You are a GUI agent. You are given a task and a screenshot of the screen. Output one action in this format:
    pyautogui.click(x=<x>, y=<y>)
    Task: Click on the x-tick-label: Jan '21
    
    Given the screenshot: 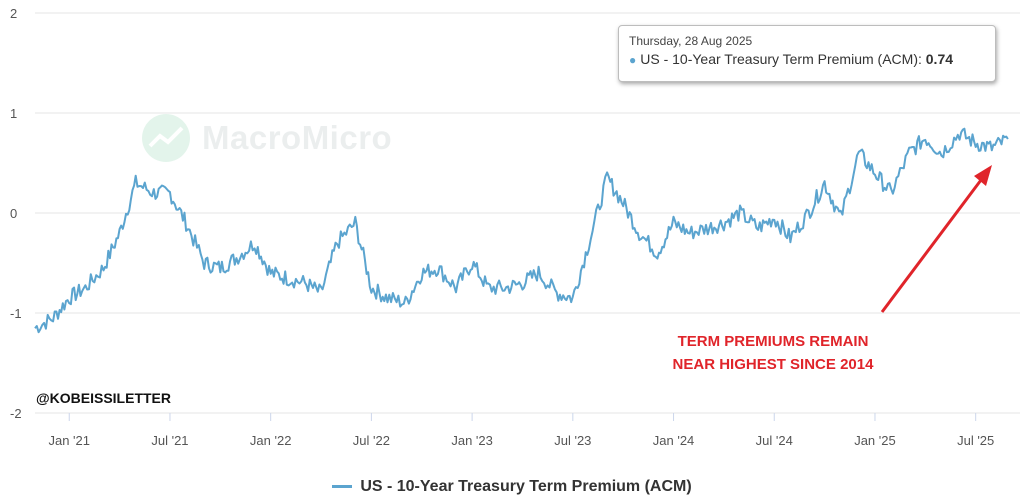 What is the action you would take?
    pyautogui.click(x=69, y=440)
    